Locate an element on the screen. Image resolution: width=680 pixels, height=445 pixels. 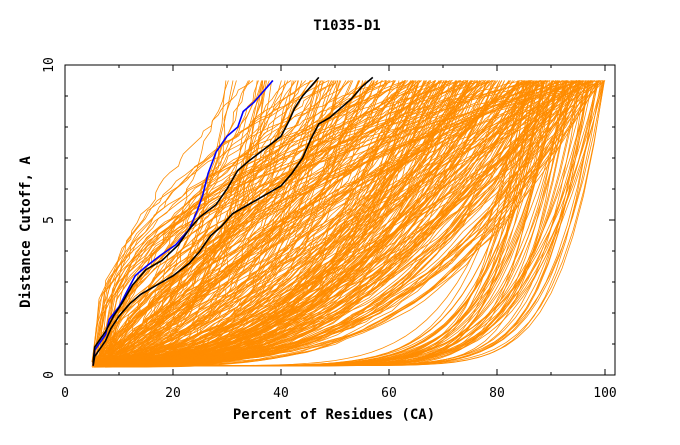
x-tick-label: 60 is located at coordinates (389, 393).